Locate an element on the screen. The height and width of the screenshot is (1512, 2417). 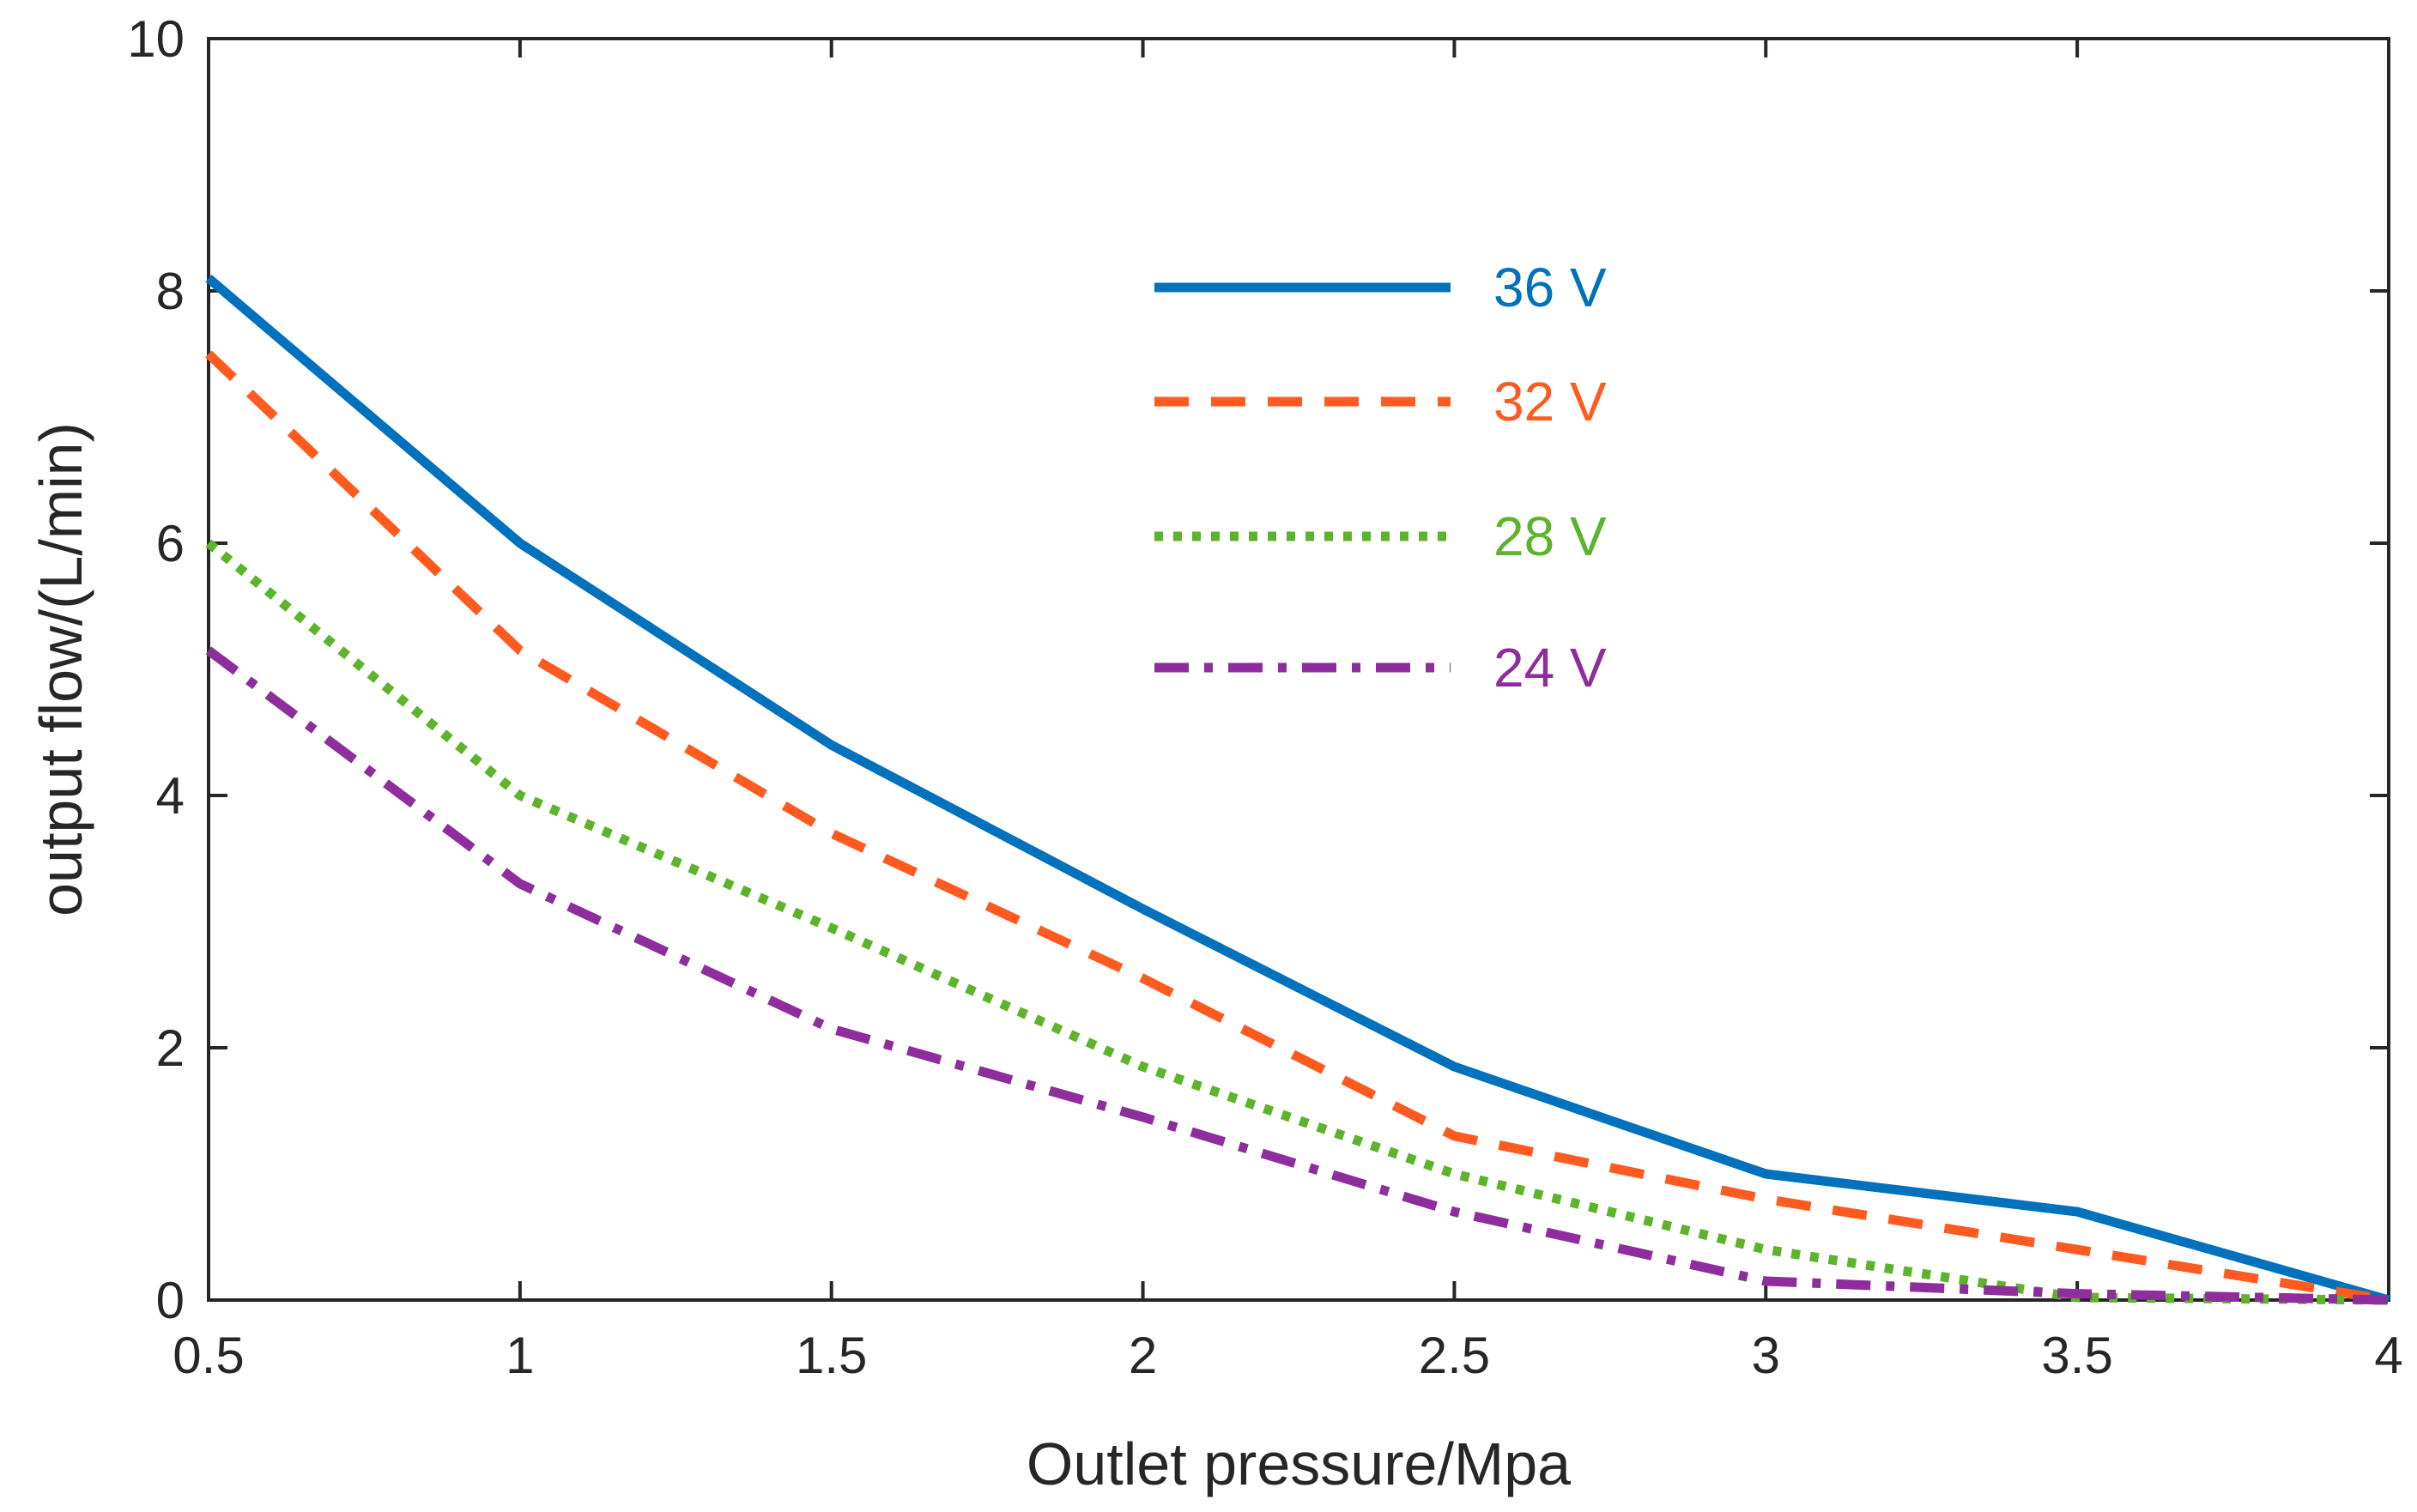
legend: 36 V 32 V 28 V 24 V is located at coordinates (1380, 478).